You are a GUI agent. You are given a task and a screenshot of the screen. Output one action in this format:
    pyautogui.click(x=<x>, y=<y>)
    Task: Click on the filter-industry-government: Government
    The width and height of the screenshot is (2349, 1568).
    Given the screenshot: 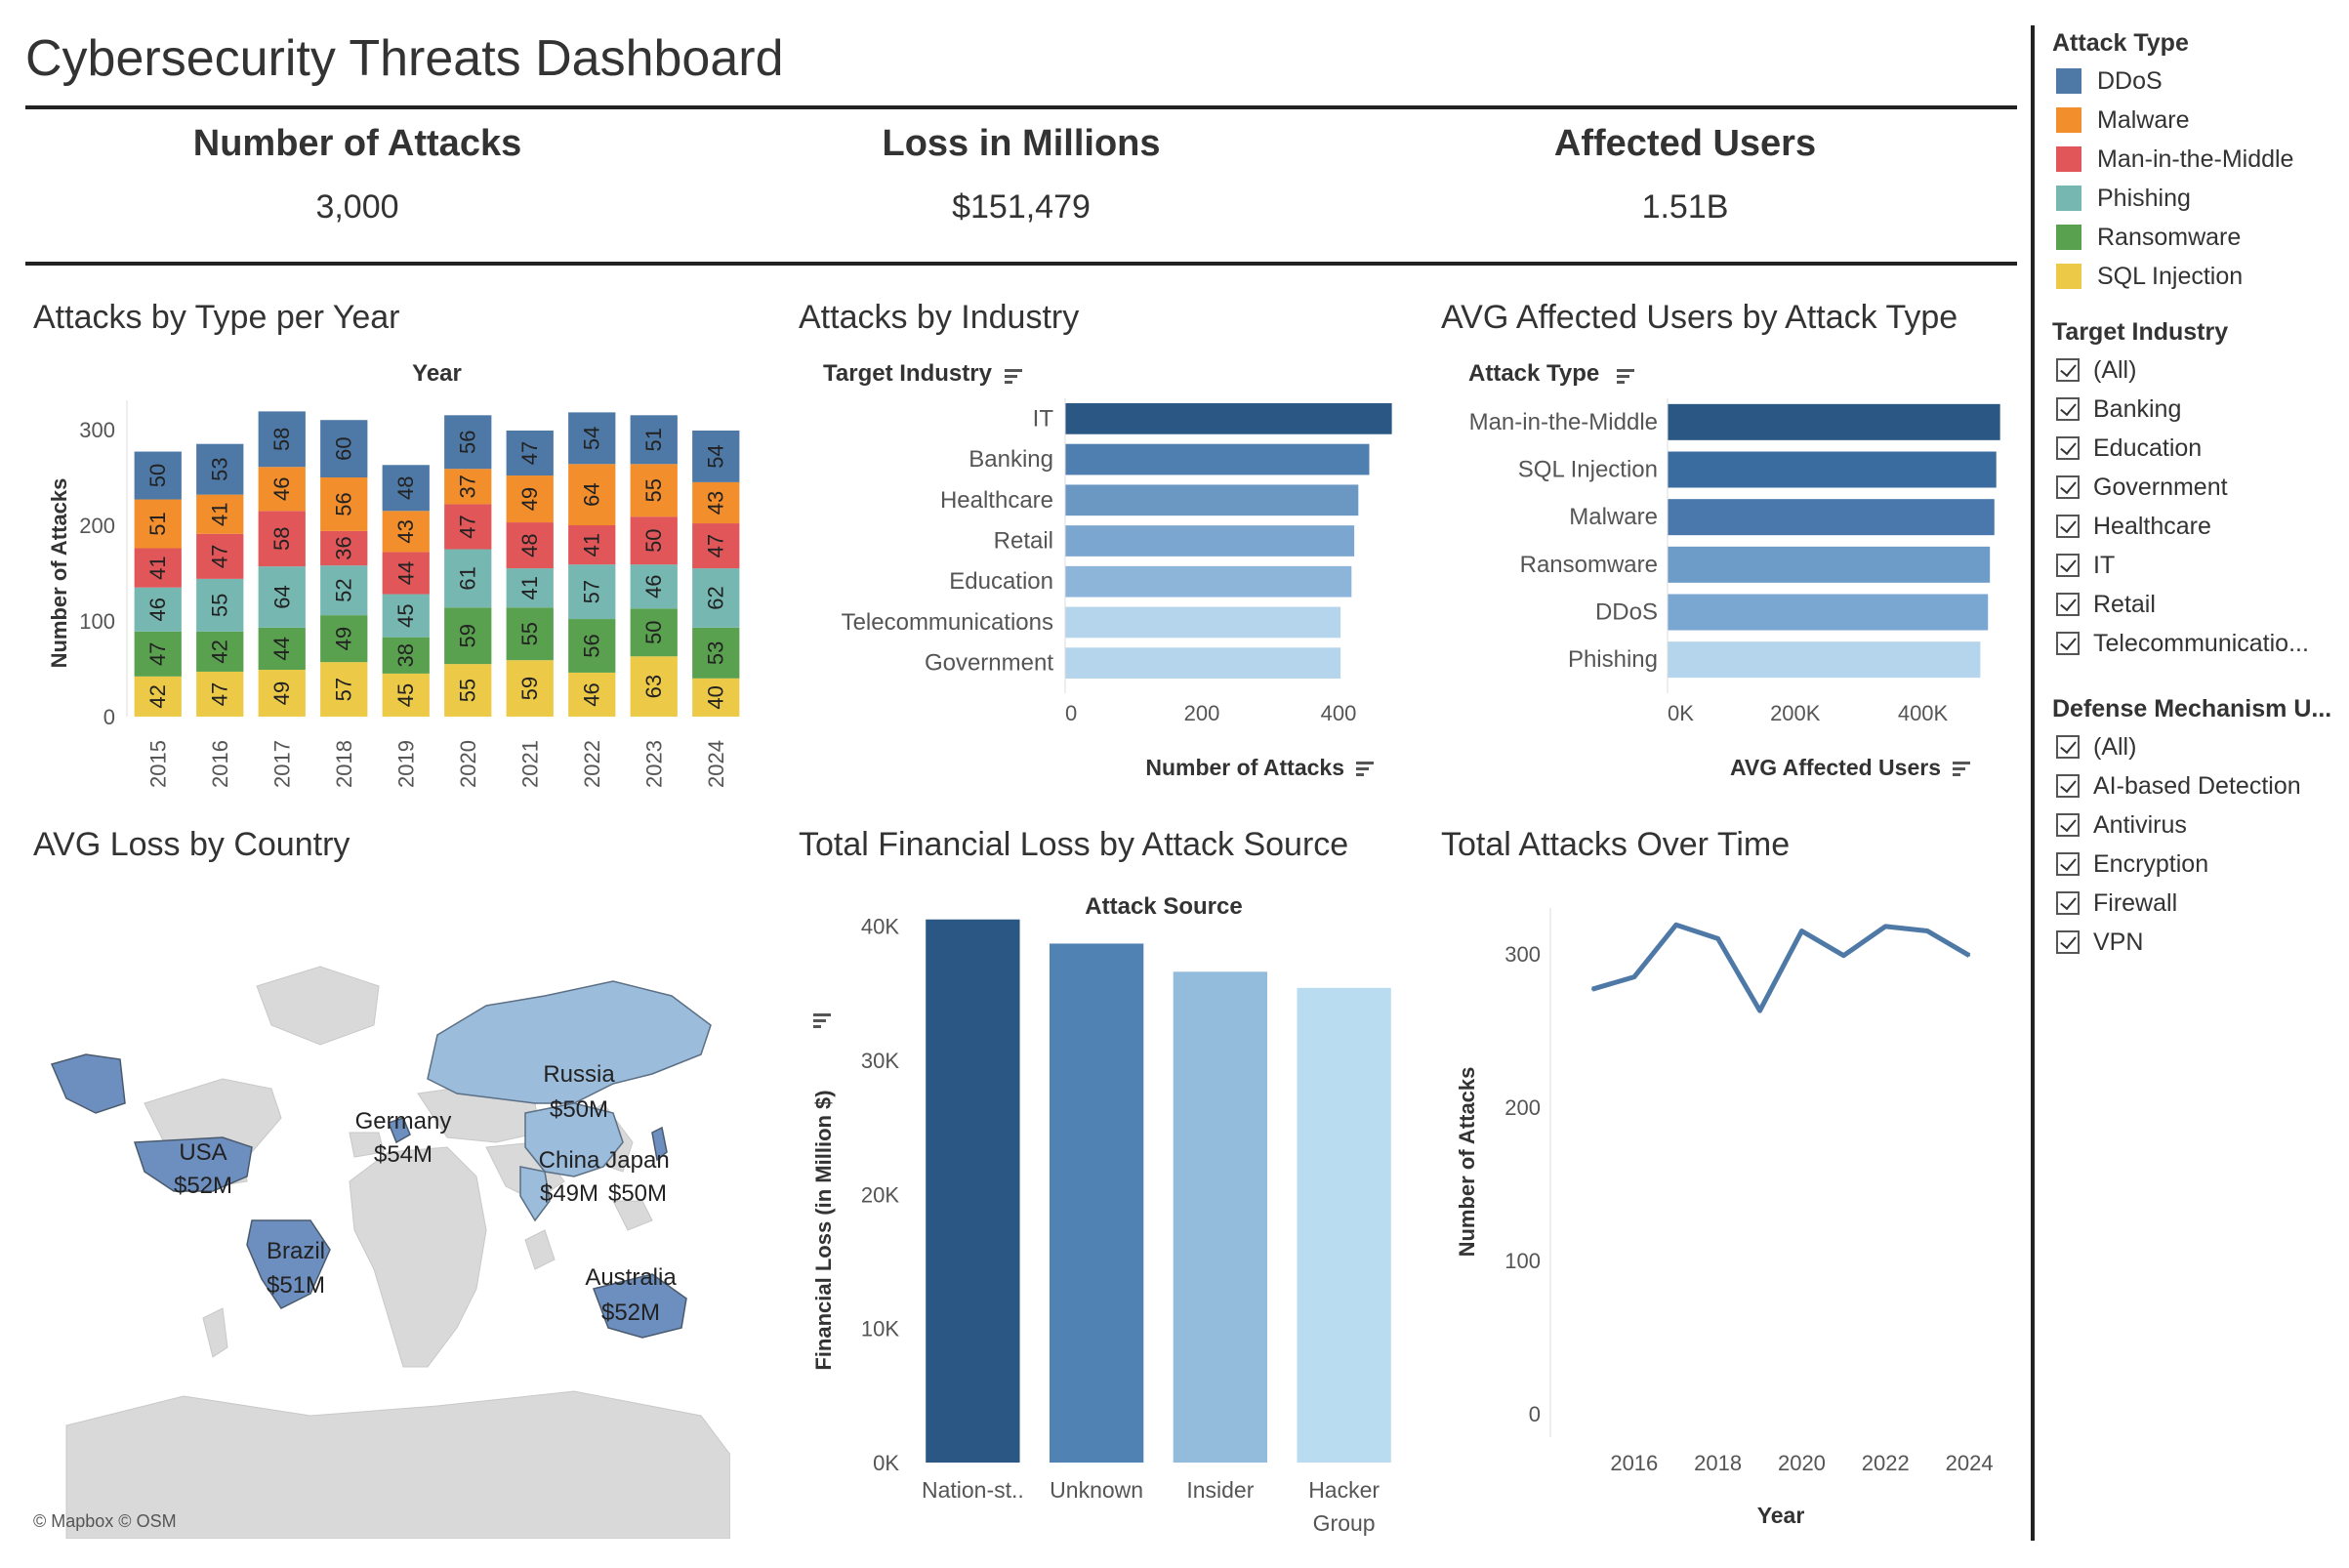 What is the action you would take?
    pyautogui.click(x=2142, y=488)
    